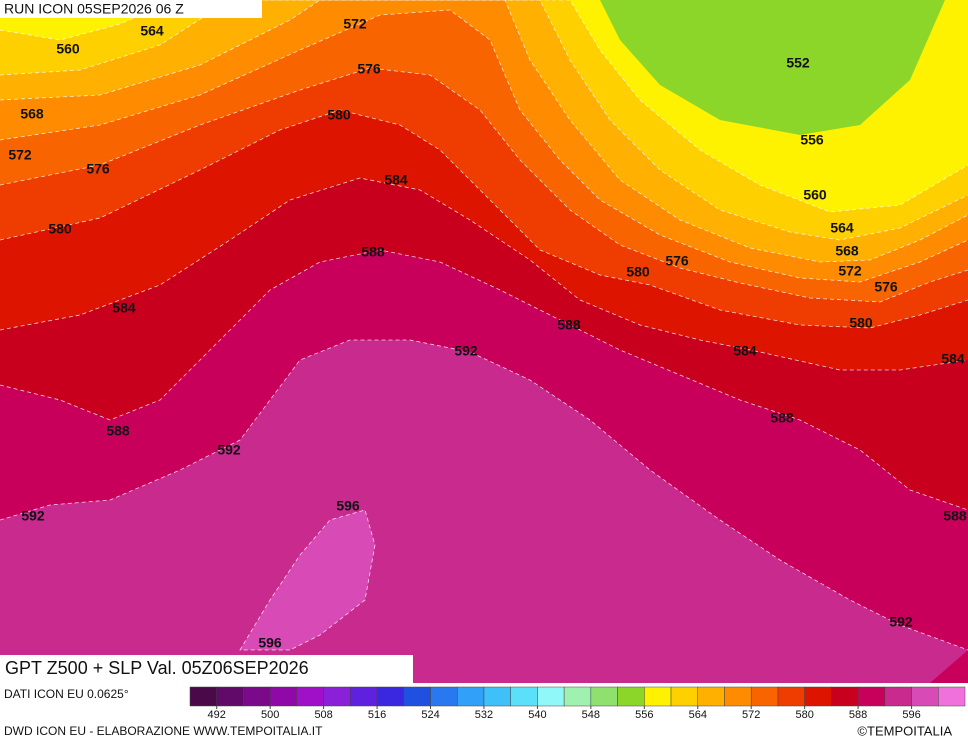 The width and height of the screenshot is (968, 750). I want to click on scale-tick-label: 500, so click(270, 715).